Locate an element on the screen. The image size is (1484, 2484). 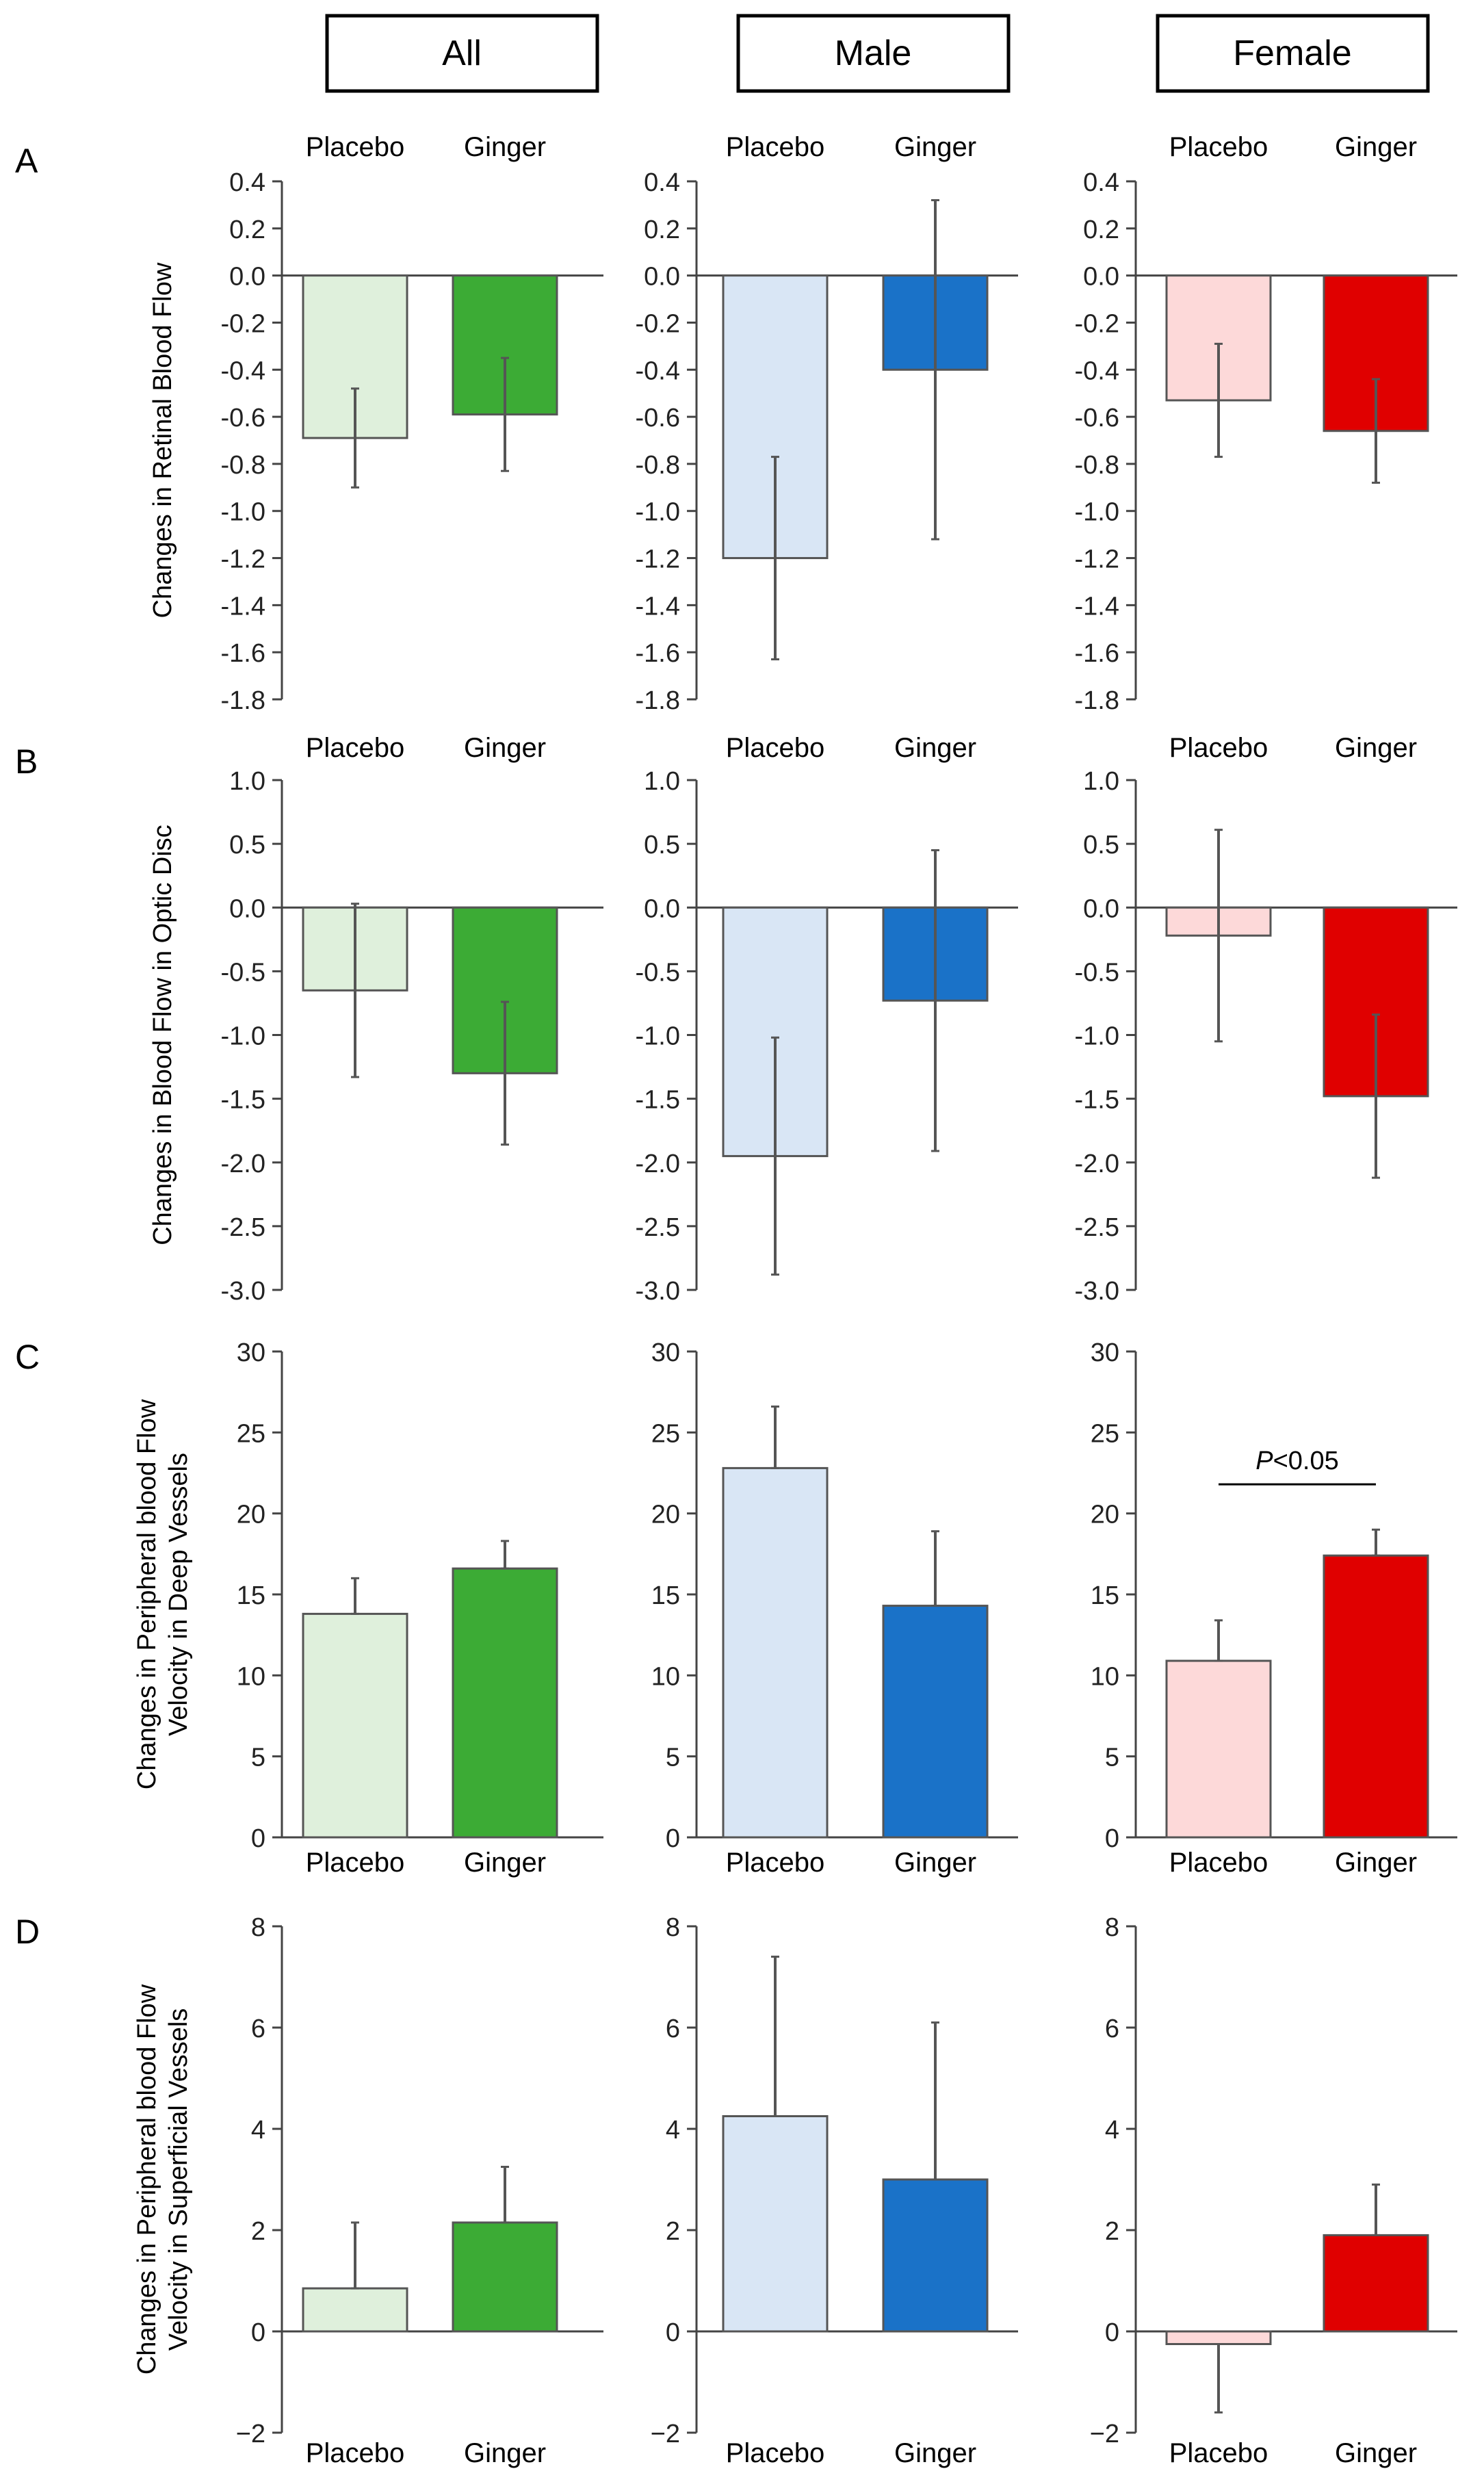
column-header-female: Female is located at coordinates (1293, 54).